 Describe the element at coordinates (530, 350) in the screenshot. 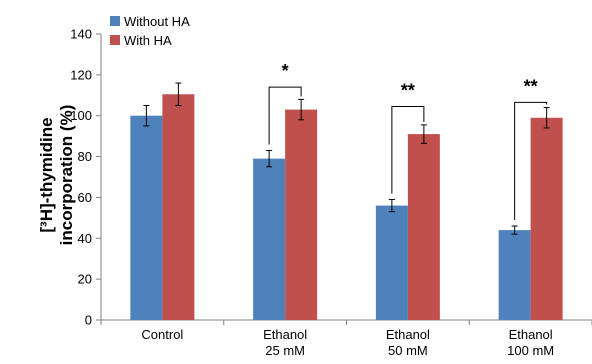

I see `x-category-label: 100 mM` at that location.